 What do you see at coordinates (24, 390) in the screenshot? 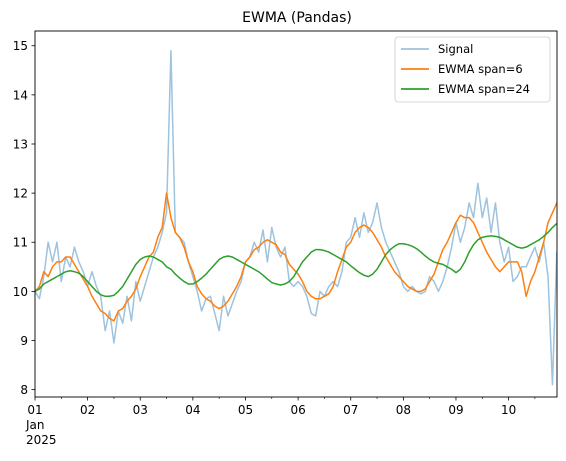
I see `y-tick-label: 8` at bounding box center [24, 390].